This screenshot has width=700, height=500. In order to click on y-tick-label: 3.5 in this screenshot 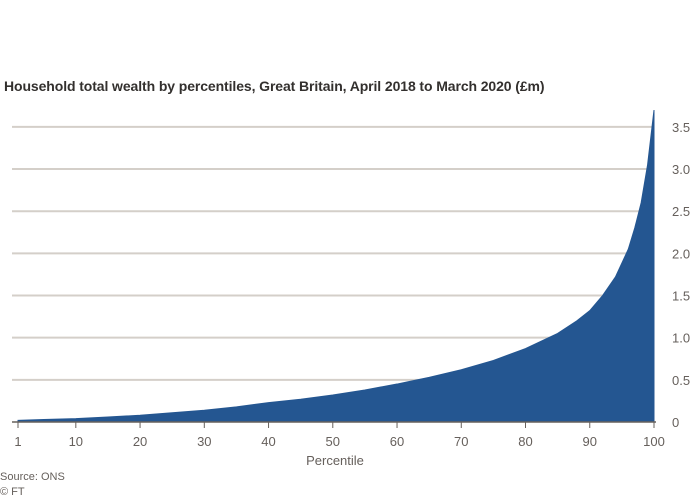, I will do `click(681, 127)`.